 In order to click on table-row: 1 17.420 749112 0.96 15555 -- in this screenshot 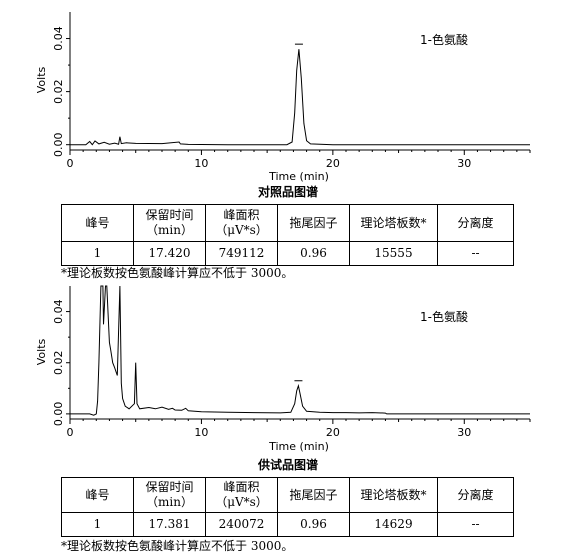, I will do `click(287, 253)`.